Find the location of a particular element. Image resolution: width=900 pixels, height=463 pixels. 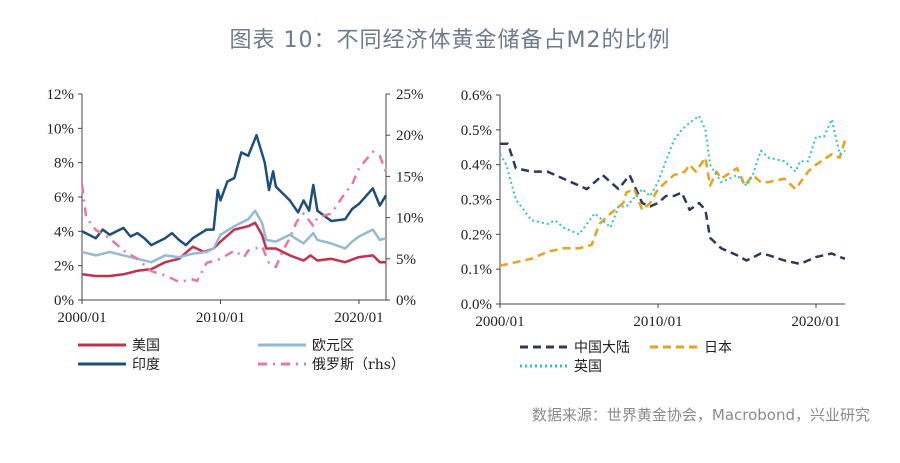

y-tick-label: 4% is located at coordinates (64, 232).